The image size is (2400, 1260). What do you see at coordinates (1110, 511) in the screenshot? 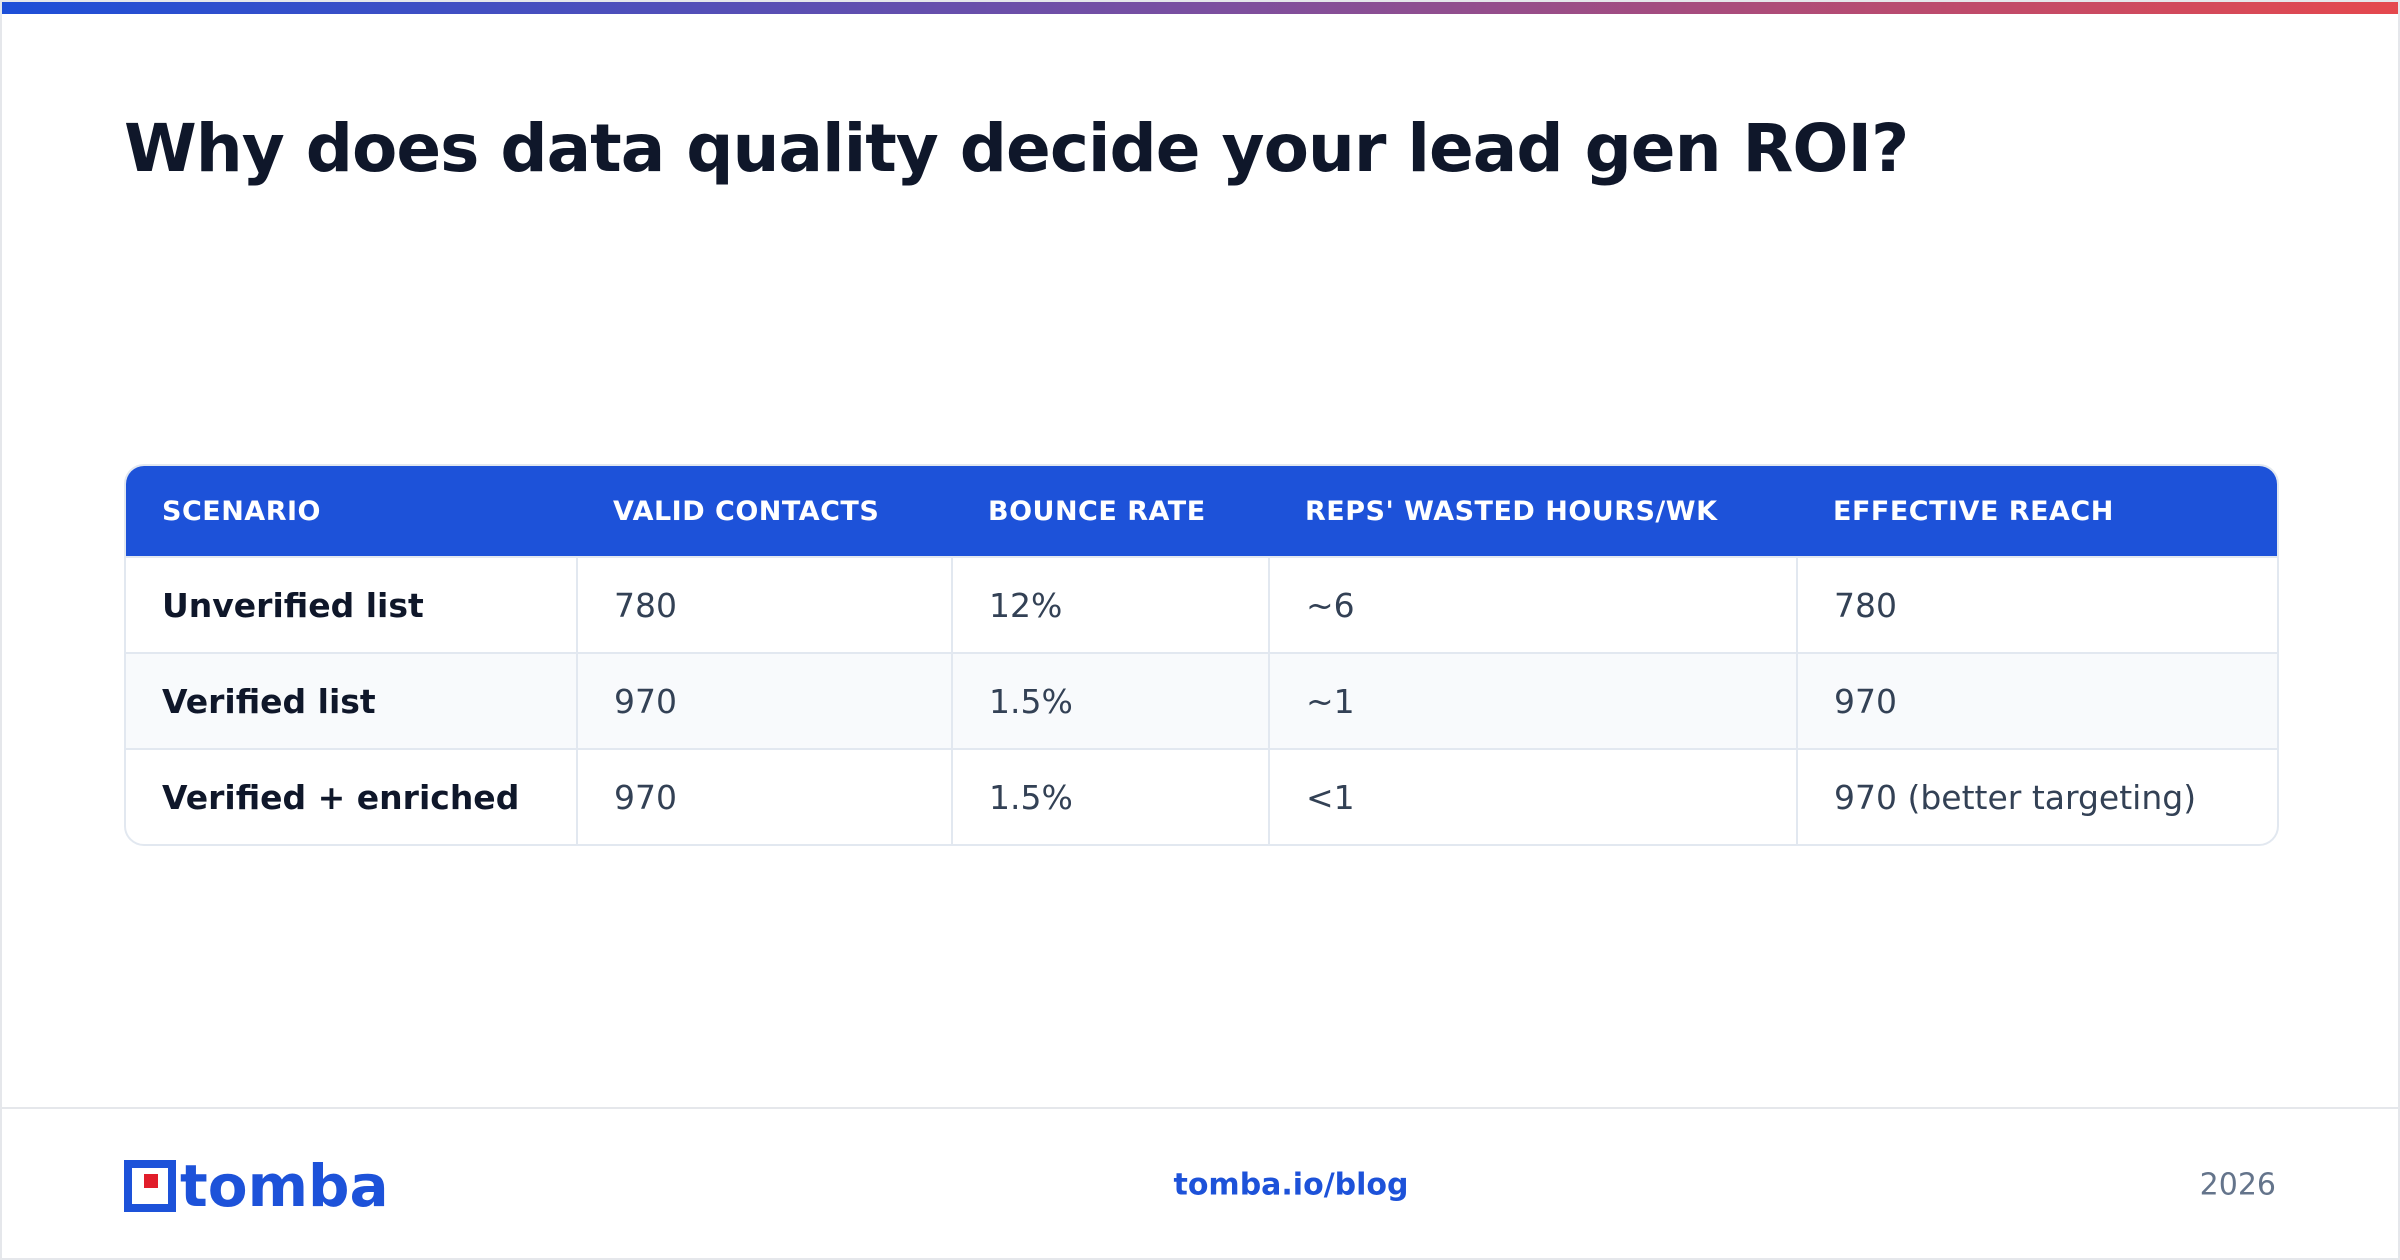
I see `column-header: BOUNCE RATE` at bounding box center [1110, 511].